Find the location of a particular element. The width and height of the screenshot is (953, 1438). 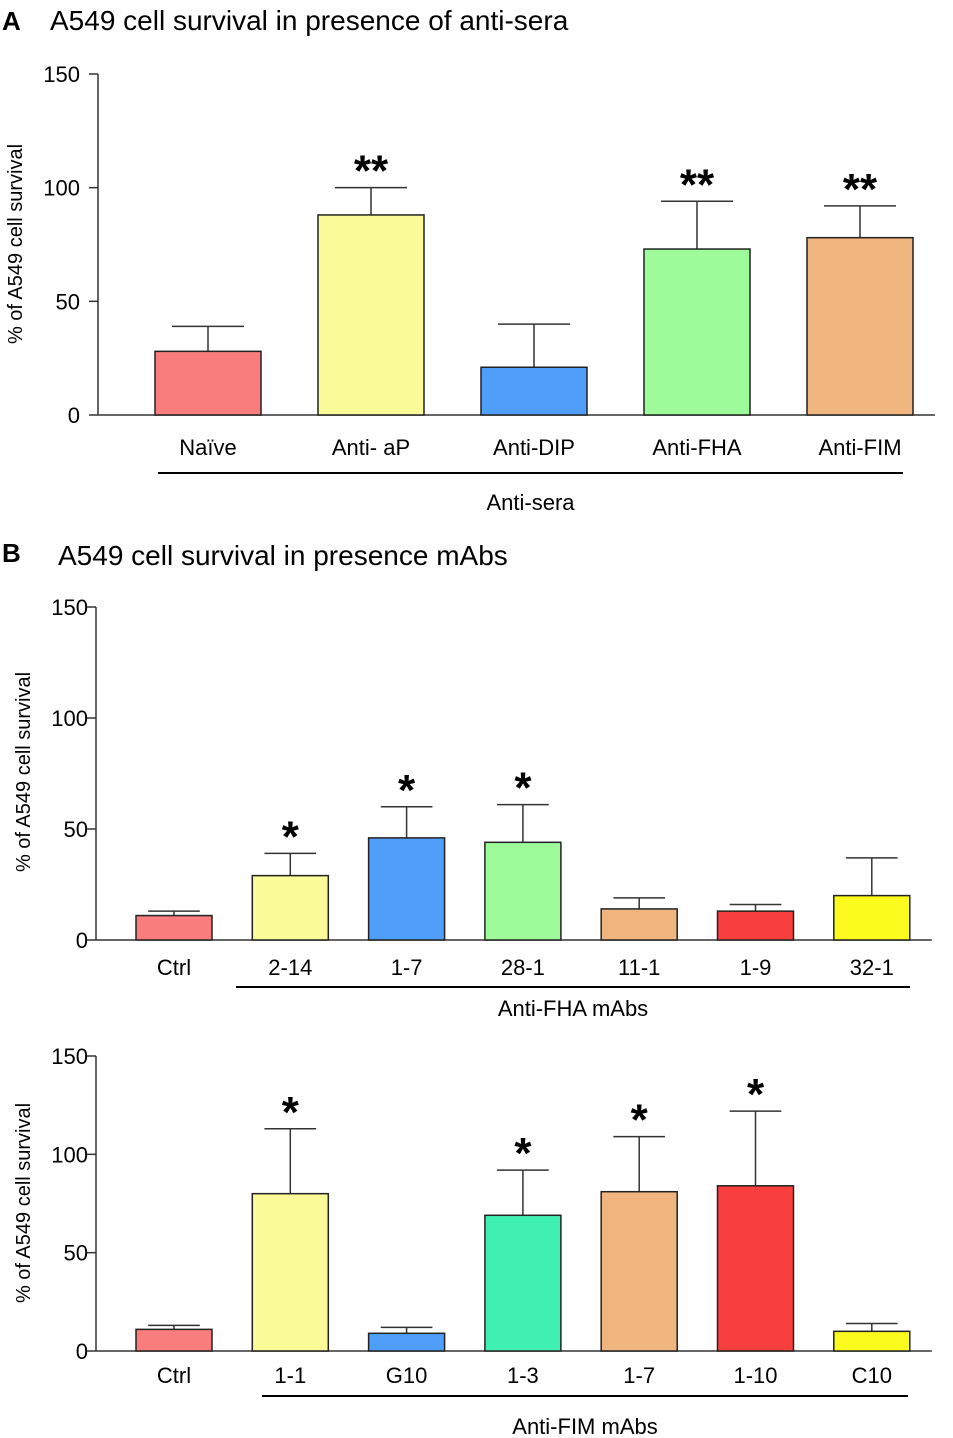

x-tick-label: Anti-FIM is located at coordinates (859, 447).